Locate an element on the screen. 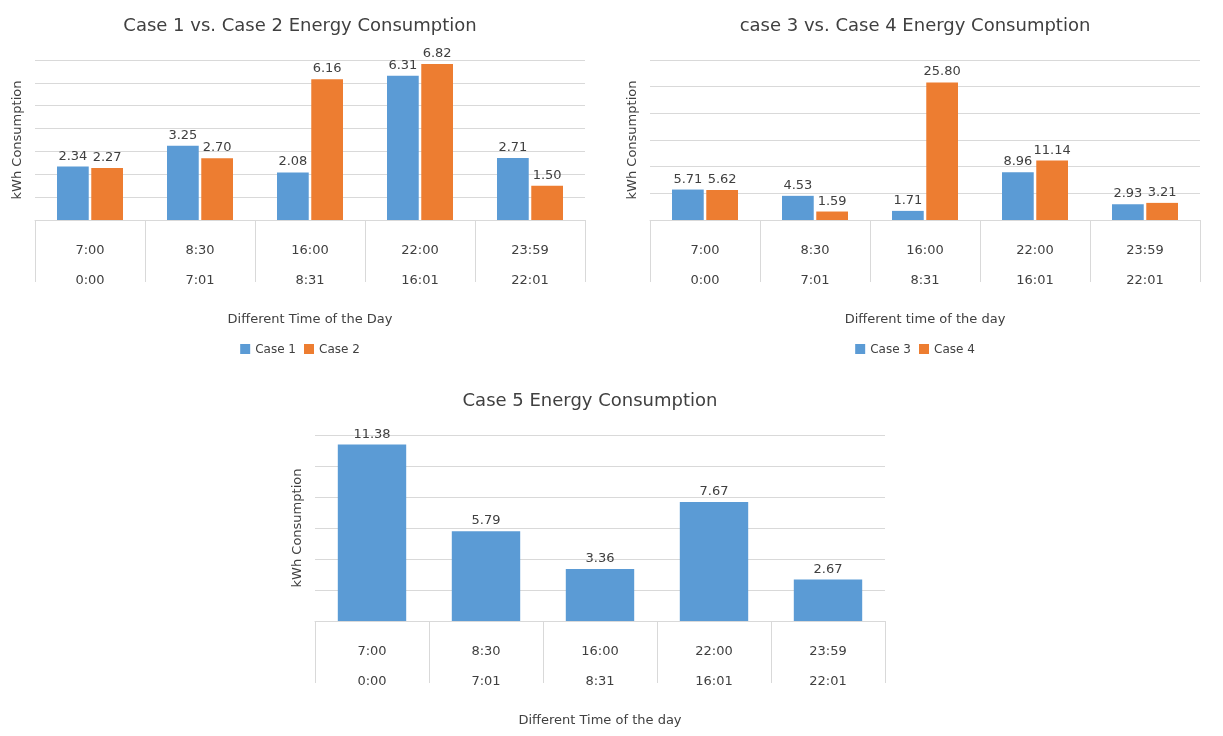 This screenshot has height=736, width=1223. data-label: 2.67 is located at coordinates (828, 568).